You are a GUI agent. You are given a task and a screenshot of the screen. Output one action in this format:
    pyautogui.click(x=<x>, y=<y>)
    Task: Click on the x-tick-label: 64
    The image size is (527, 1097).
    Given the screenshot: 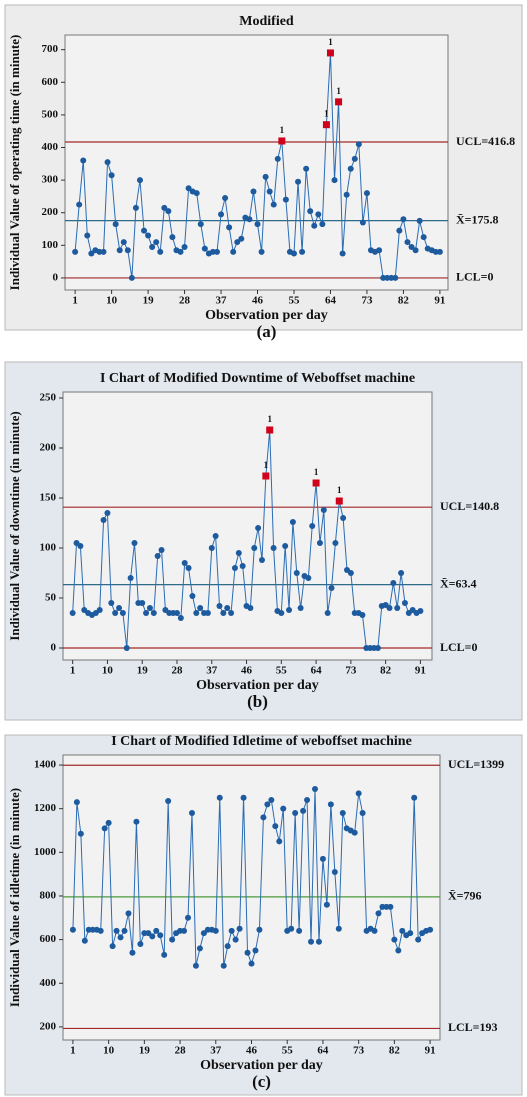 What is the action you would take?
    pyautogui.click(x=331, y=301)
    